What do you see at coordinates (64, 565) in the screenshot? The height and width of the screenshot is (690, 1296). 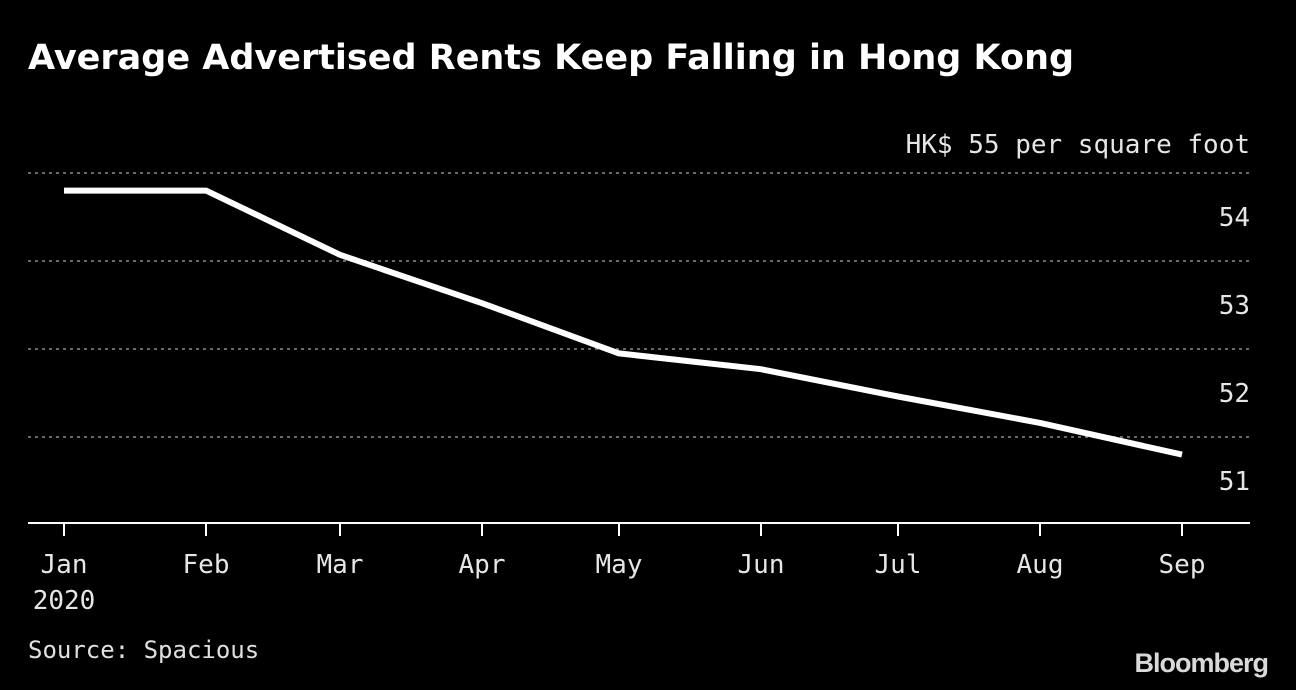 I see `x-tick-label: Jan` at bounding box center [64, 565].